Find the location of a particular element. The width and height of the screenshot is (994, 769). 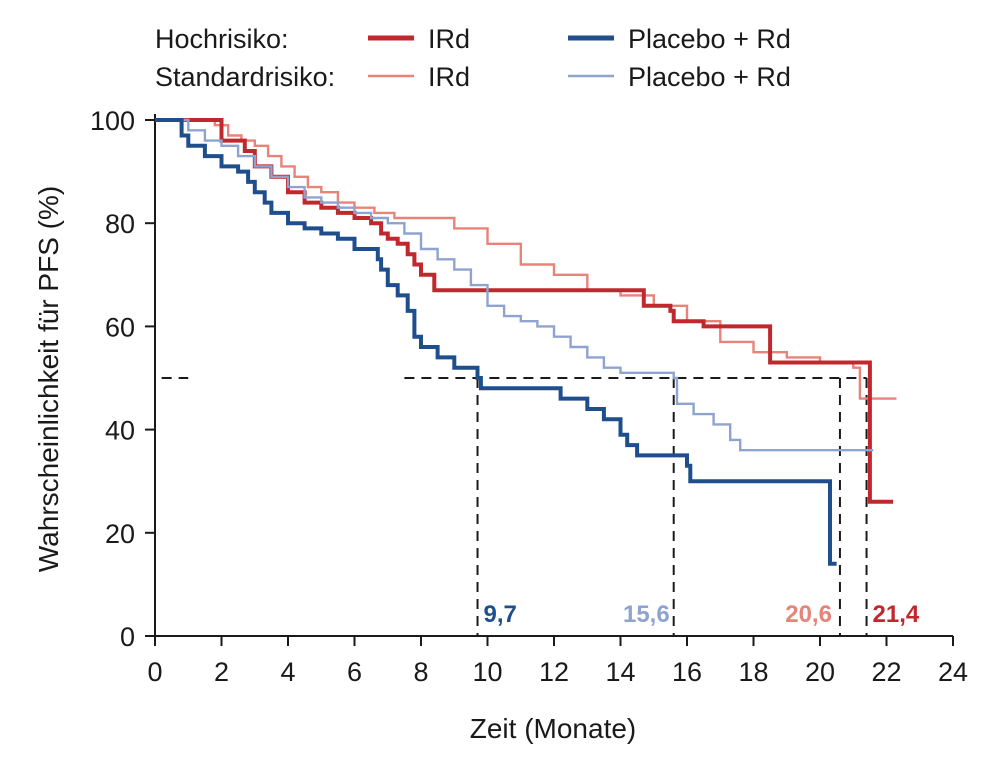

y-tick-label: 100 is located at coordinates (112, 121).